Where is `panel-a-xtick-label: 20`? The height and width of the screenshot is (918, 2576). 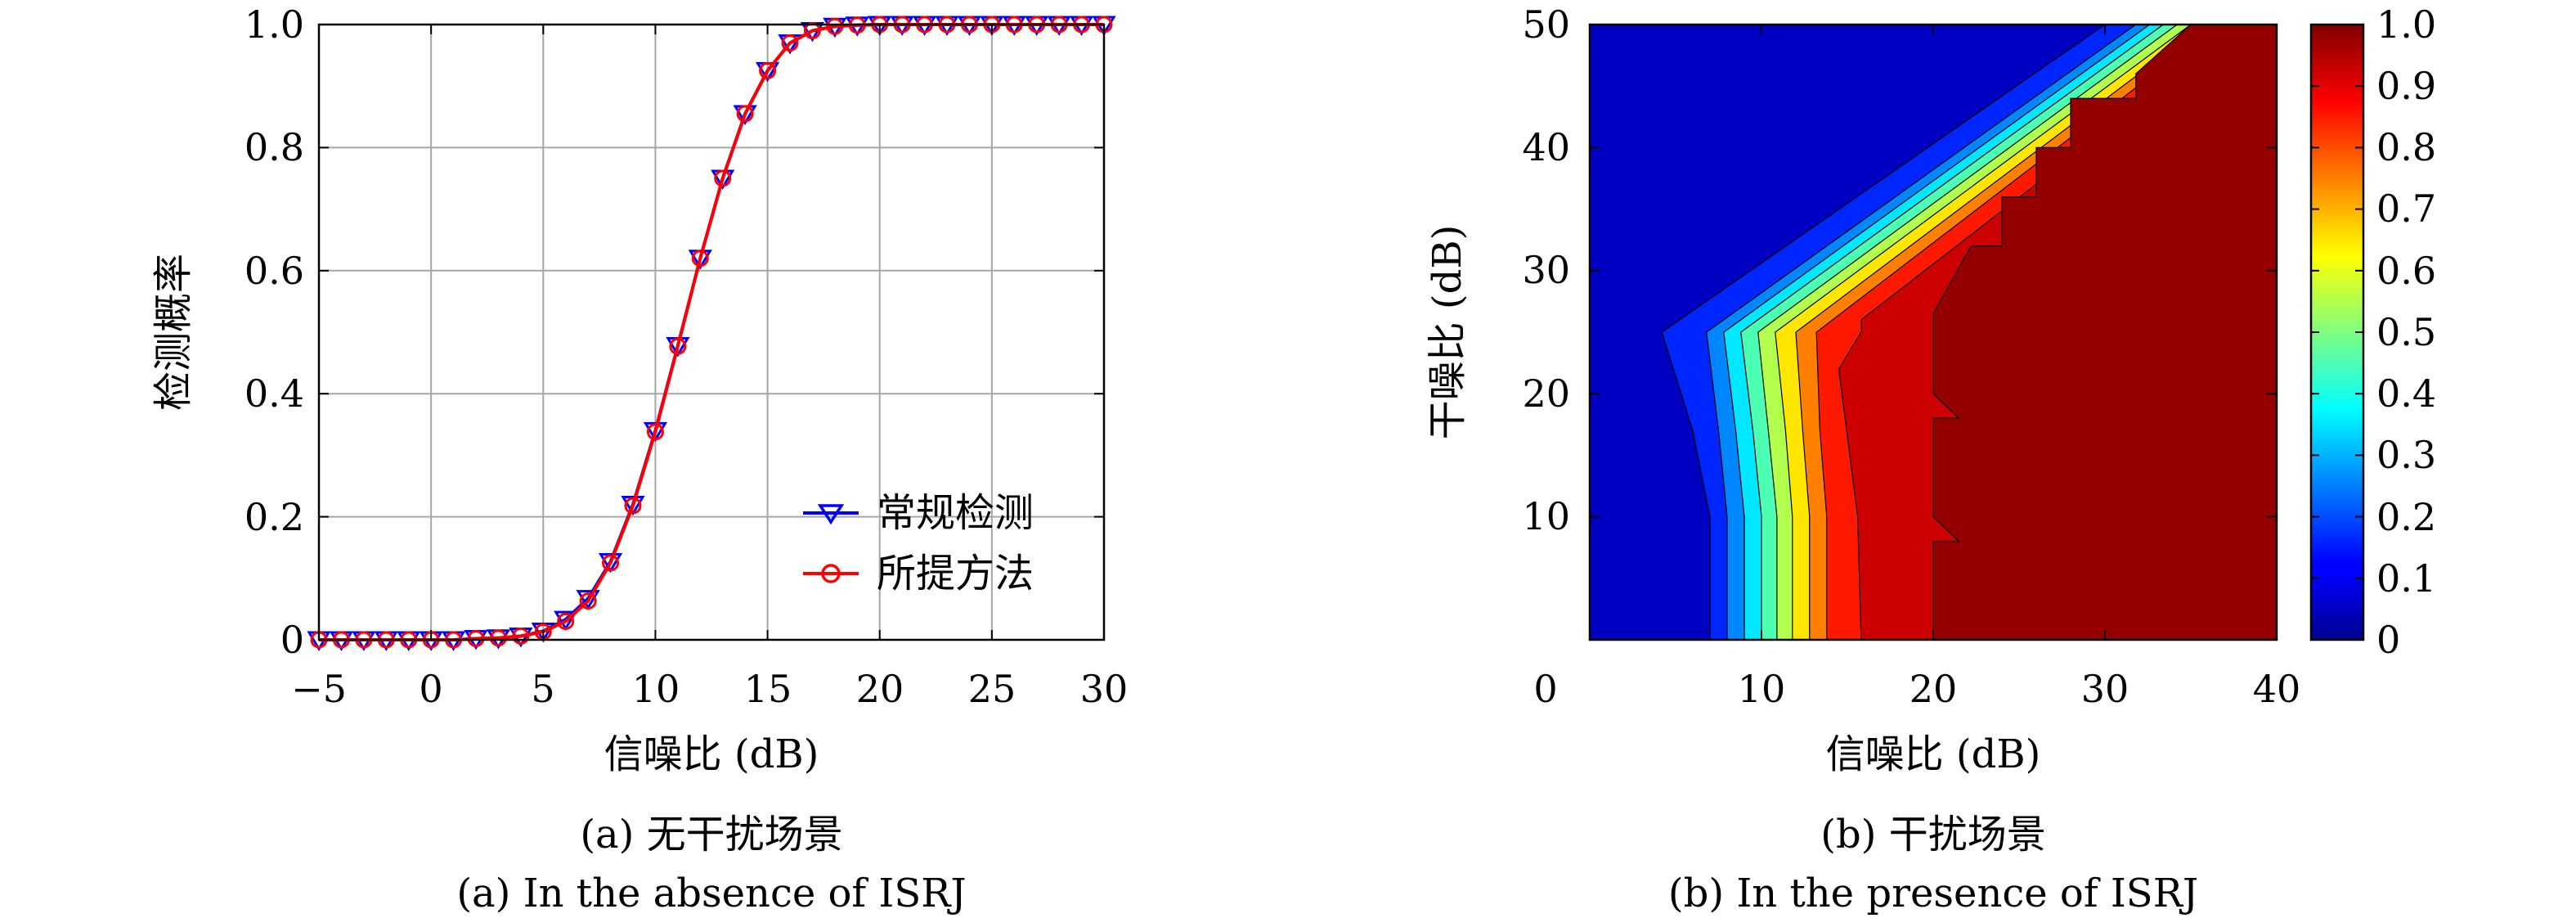 panel-a-xtick-label: 20 is located at coordinates (880, 689).